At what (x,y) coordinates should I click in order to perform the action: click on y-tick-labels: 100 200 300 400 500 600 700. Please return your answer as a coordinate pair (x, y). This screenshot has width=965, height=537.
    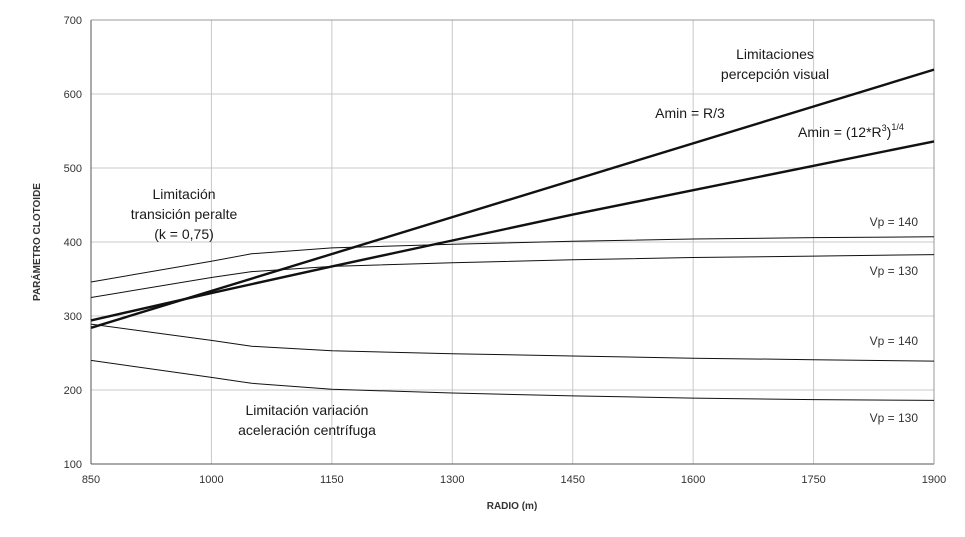
    Looking at the image, I should click on (73, 243).